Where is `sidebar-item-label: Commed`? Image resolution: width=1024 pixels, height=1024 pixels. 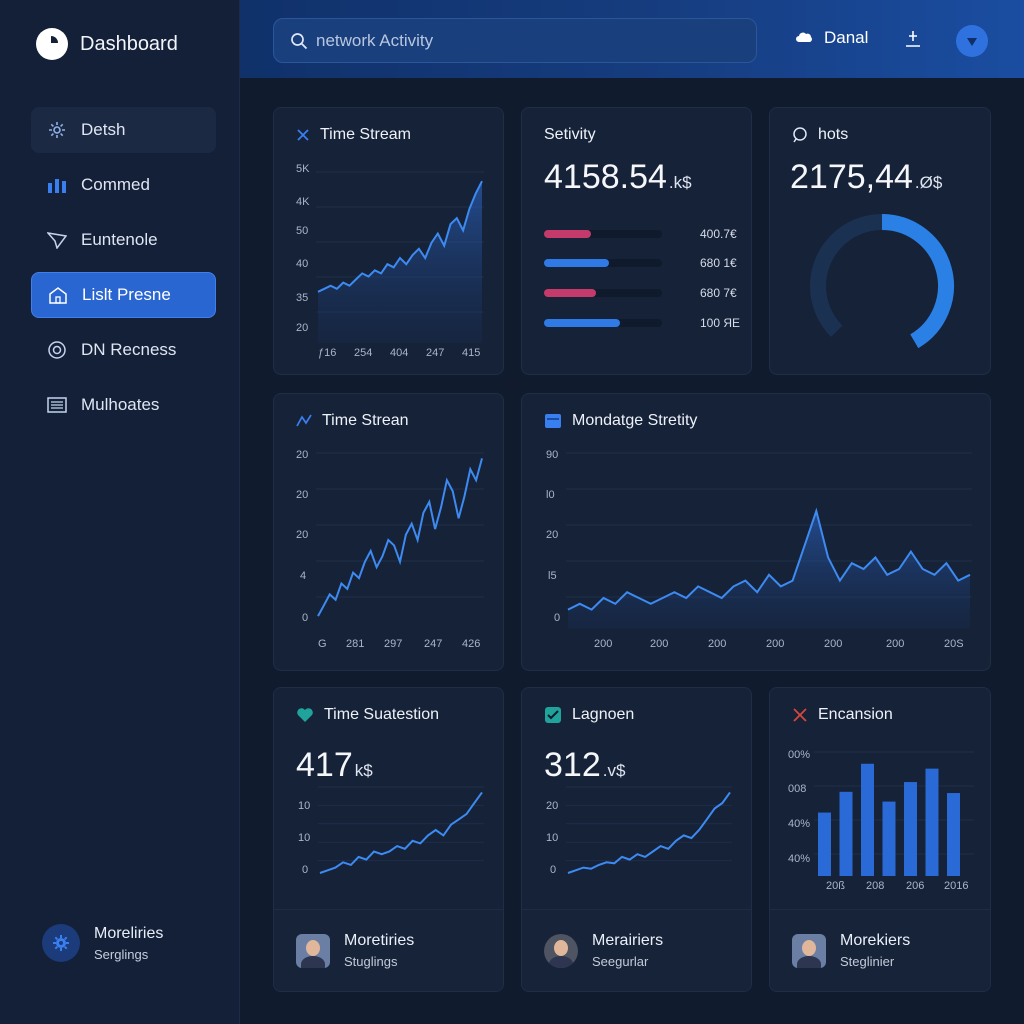
sidebar-item-label: Commed is located at coordinates (115, 184).